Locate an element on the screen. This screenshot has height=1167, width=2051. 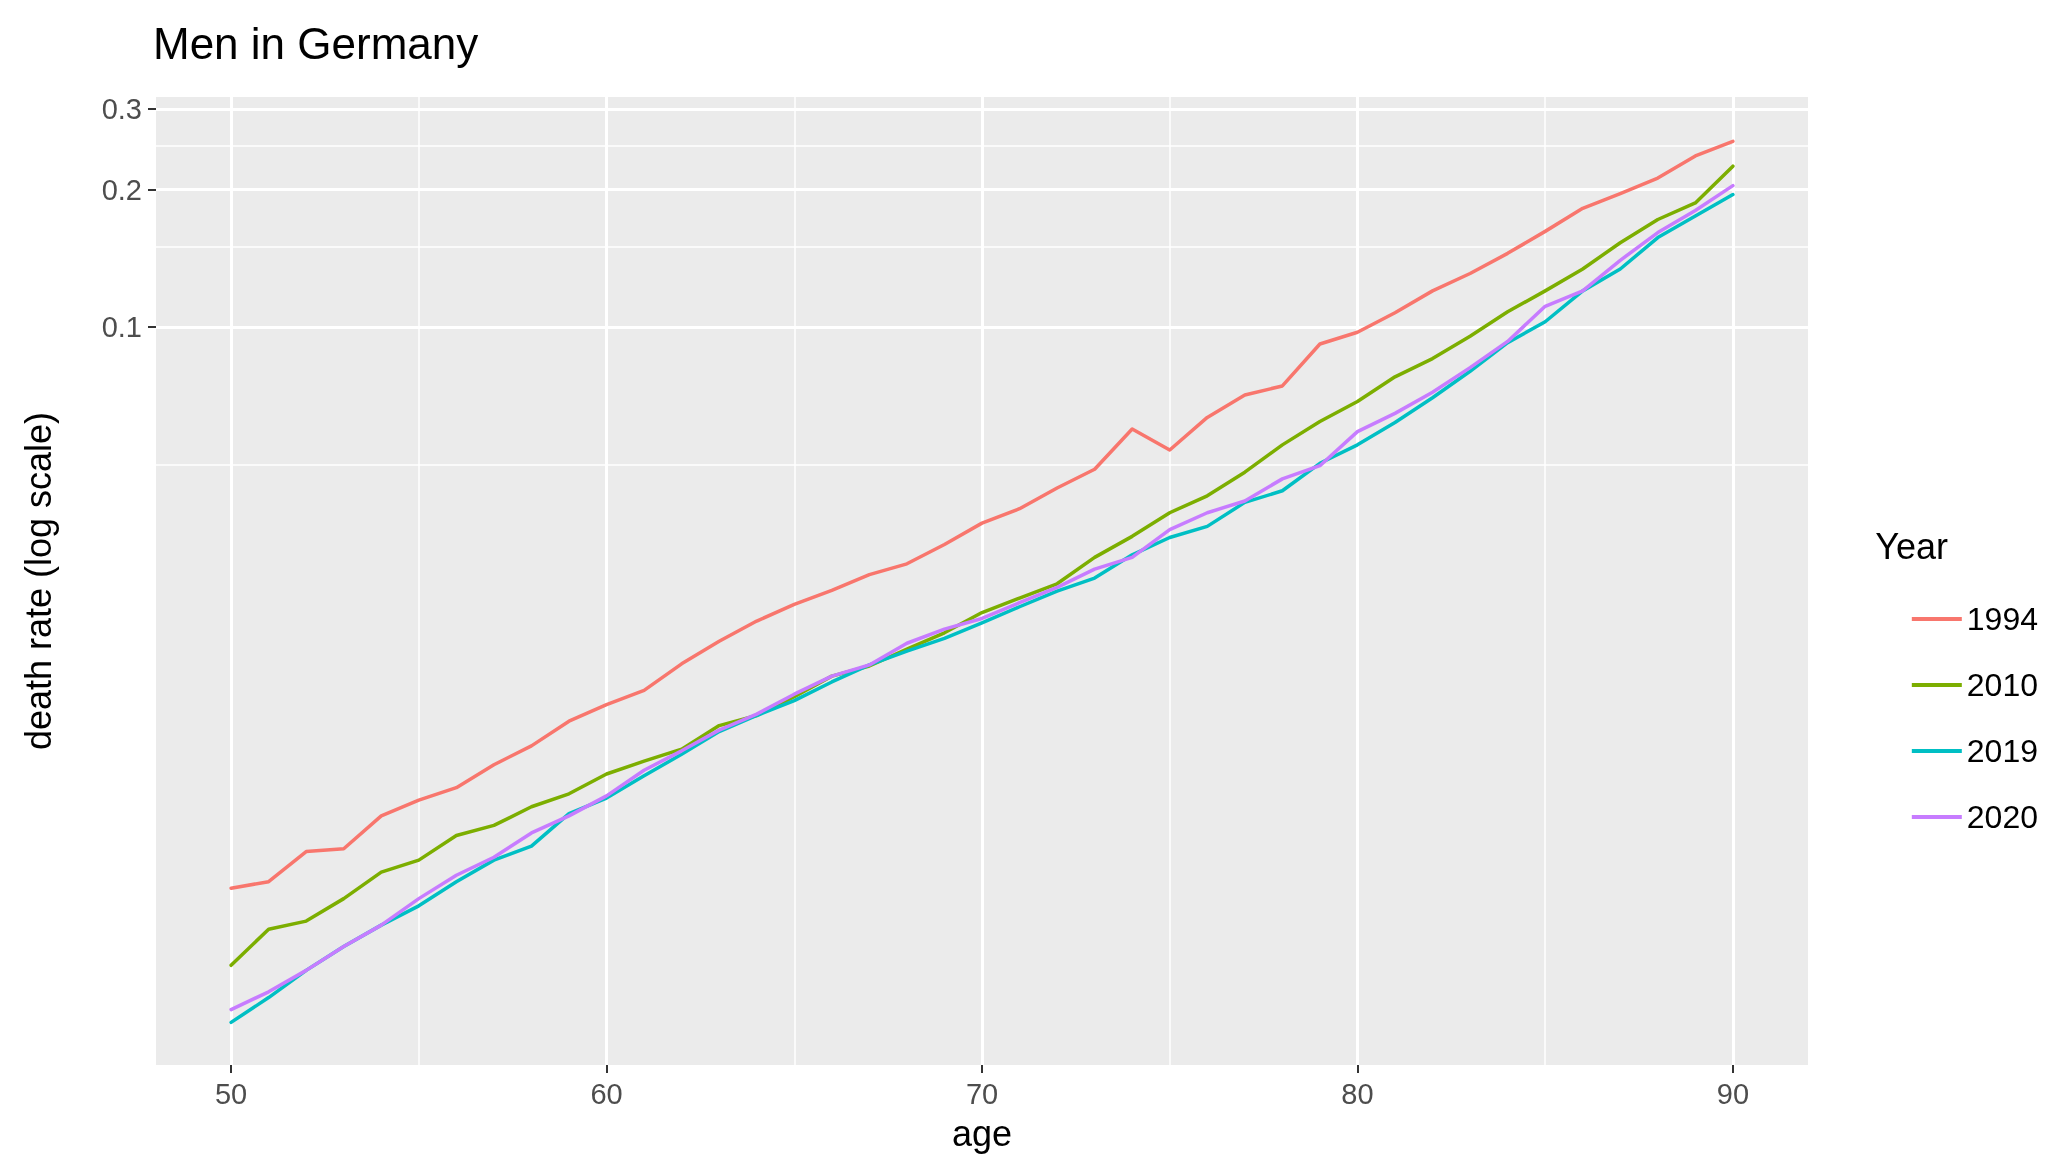
legend-label: 2019 is located at coordinates (2002, 751).